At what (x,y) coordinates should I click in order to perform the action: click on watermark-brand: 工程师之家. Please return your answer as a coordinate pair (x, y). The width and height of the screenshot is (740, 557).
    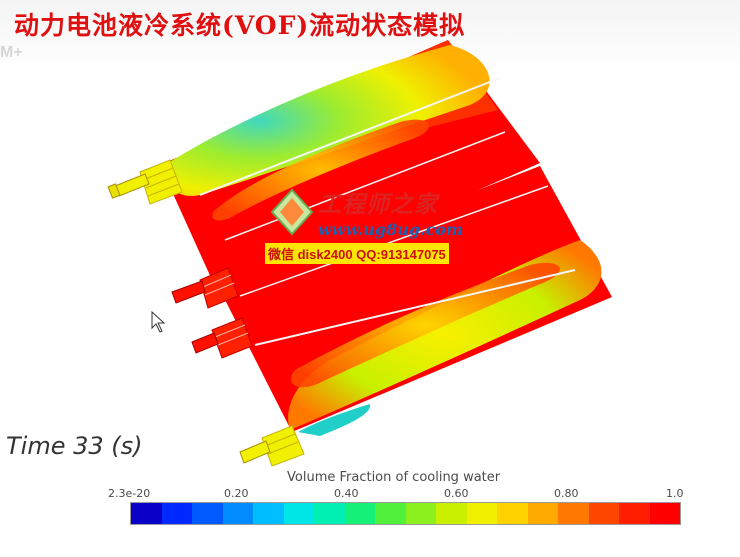
    Looking at the image, I should click on (378, 204).